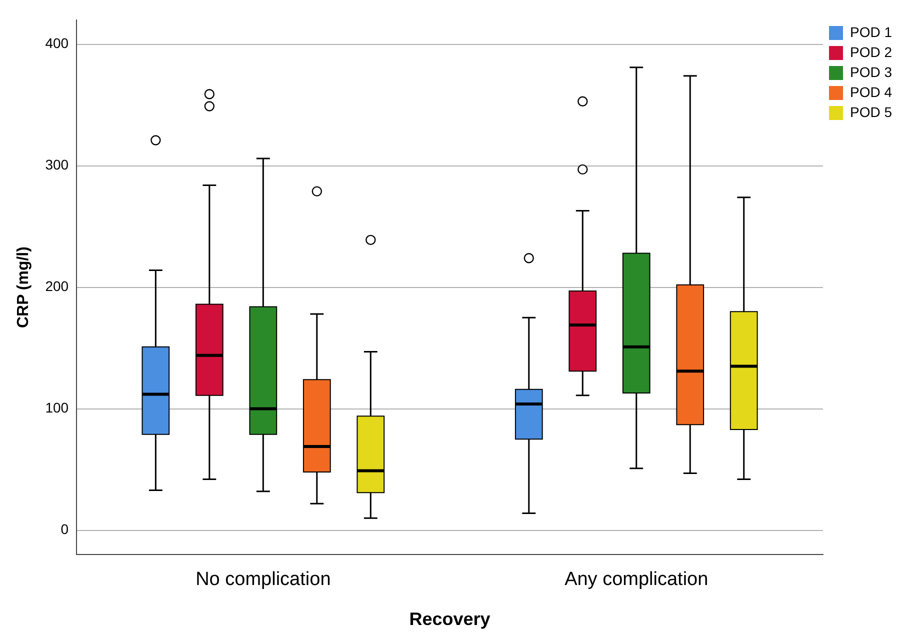  What do you see at coordinates (64, 529) in the screenshot?
I see `y-tick-label: 0` at bounding box center [64, 529].